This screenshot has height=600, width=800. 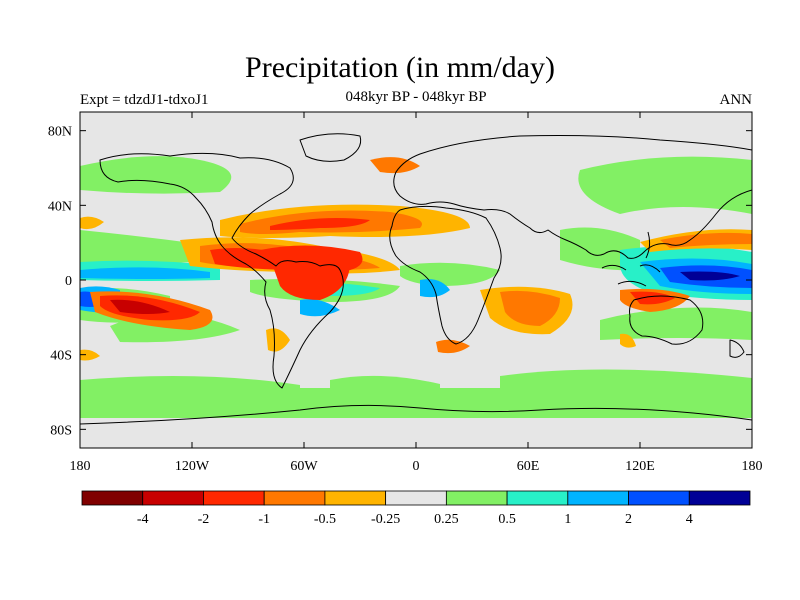 What do you see at coordinates (446, 519) in the screenshot?
I see `colorbar-label: 0.25` at bounding box center [446, 519].